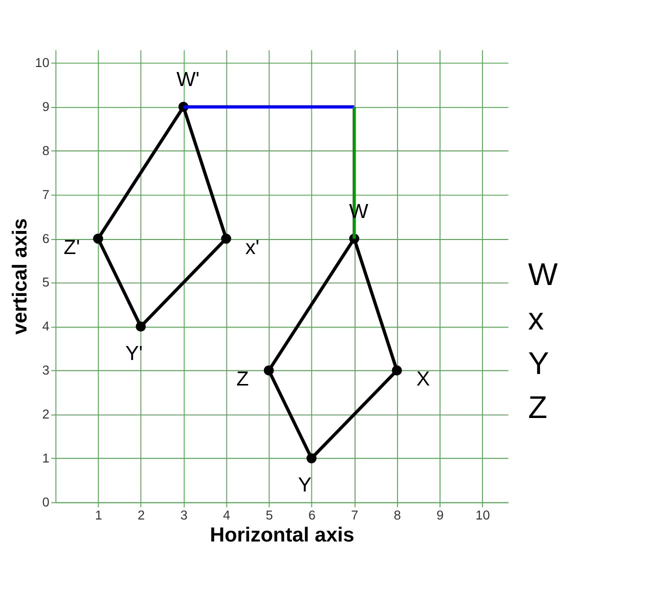 The width and height of the screenshot is (651, 615). What do you see at coordinates (305, 485) in the screenshot?
I see `annotation: Y` at bounding box center [305, 485].